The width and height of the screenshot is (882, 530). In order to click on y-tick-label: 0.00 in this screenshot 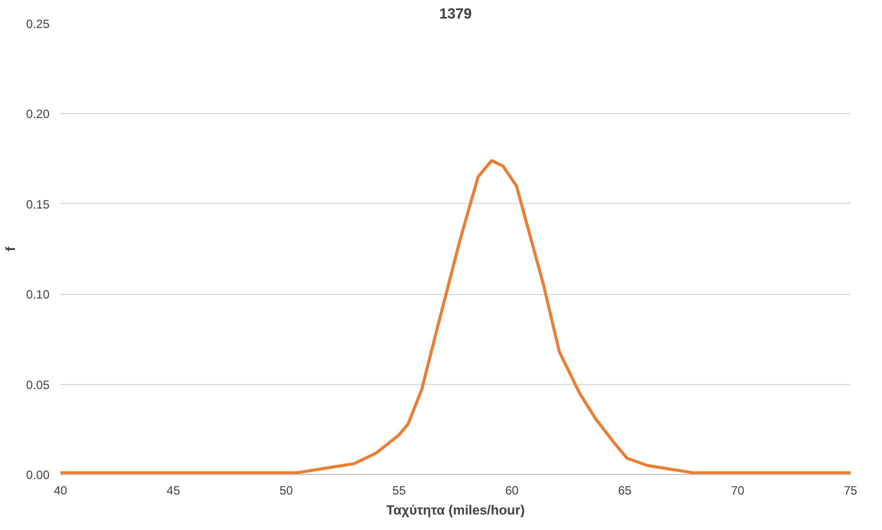, I will do `click(38, 475)`.